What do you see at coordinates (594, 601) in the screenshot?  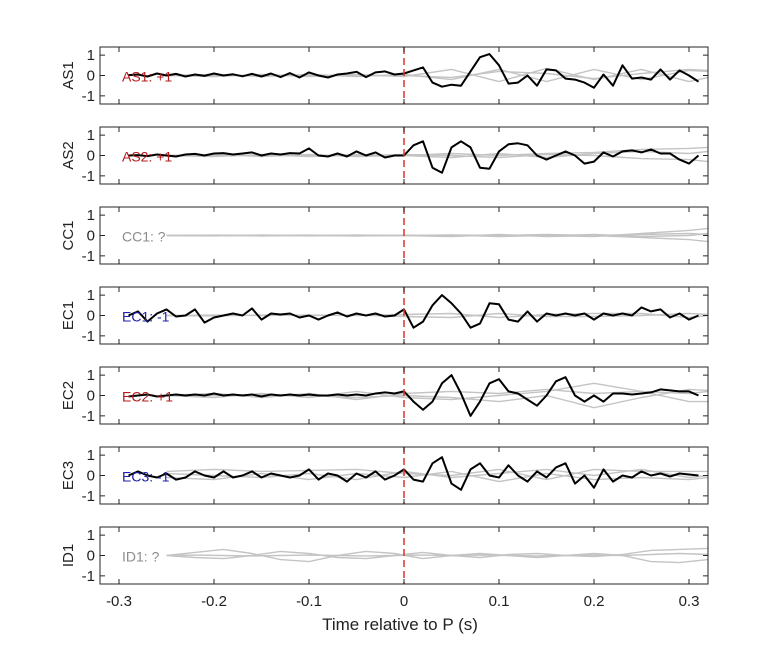 I see `x-tick-label: 0.2` at bounding box center [594, 601].